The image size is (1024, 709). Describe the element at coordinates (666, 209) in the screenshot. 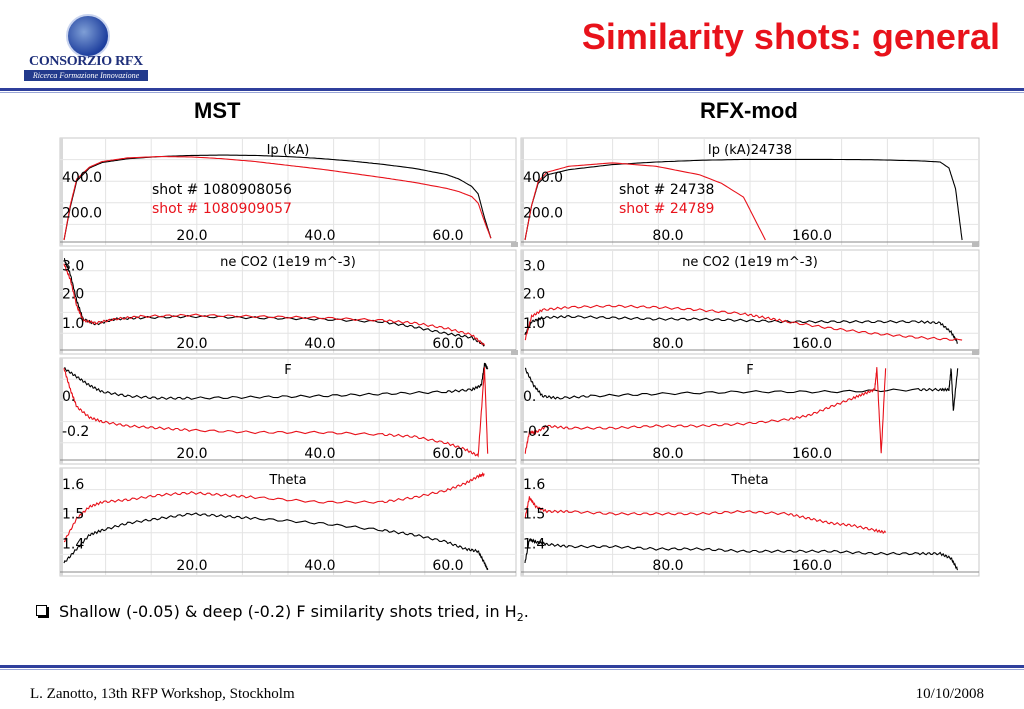

I see `legend-entry: shot # 24789` at that location.